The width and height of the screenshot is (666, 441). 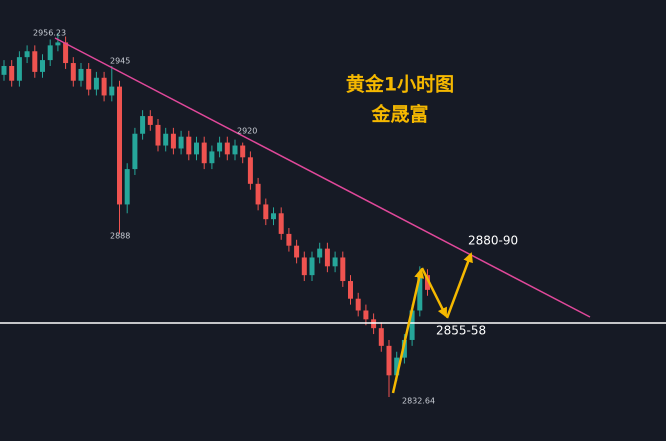 What do you see at coordinates (49, 33) in the screenshot?
I see `price-label: 2956.23` at bounding box center [49, 33].